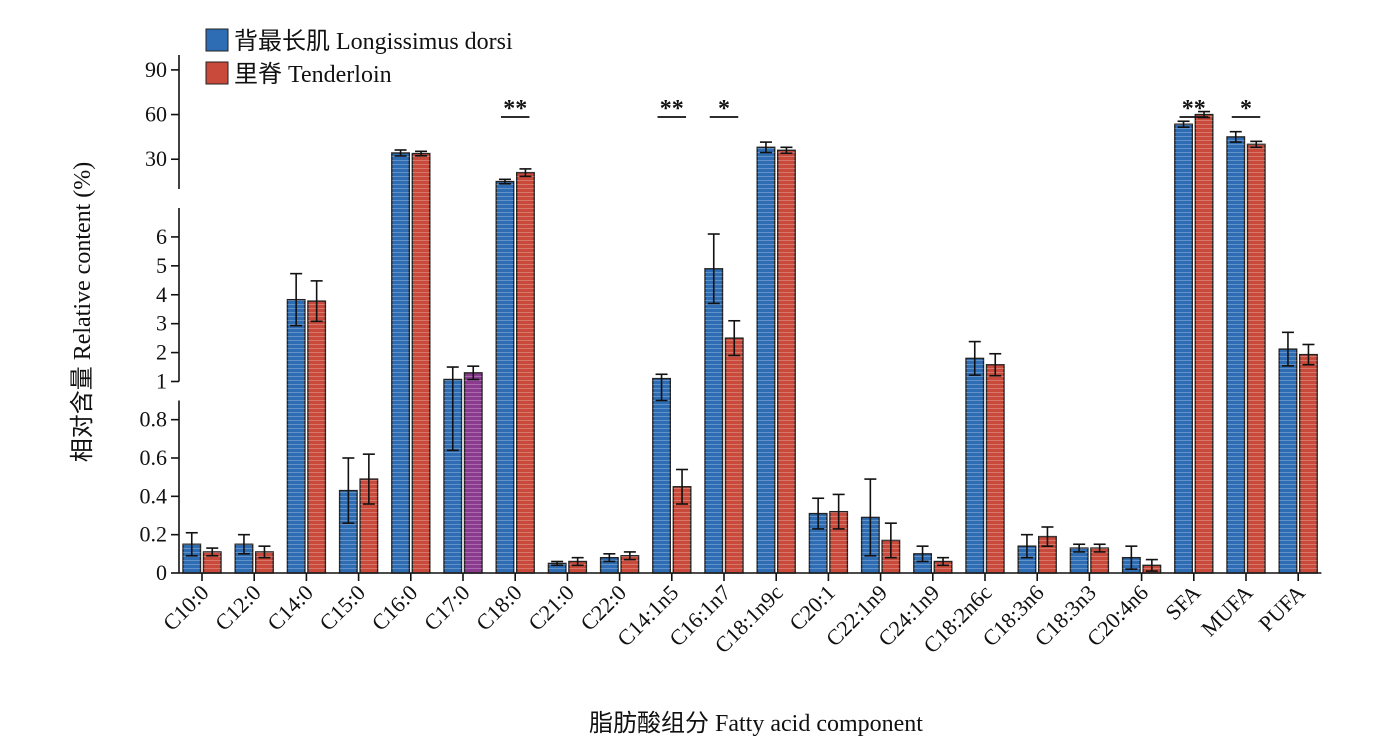  I want to click on y-tick-label: 0.8, so click(154, 419).